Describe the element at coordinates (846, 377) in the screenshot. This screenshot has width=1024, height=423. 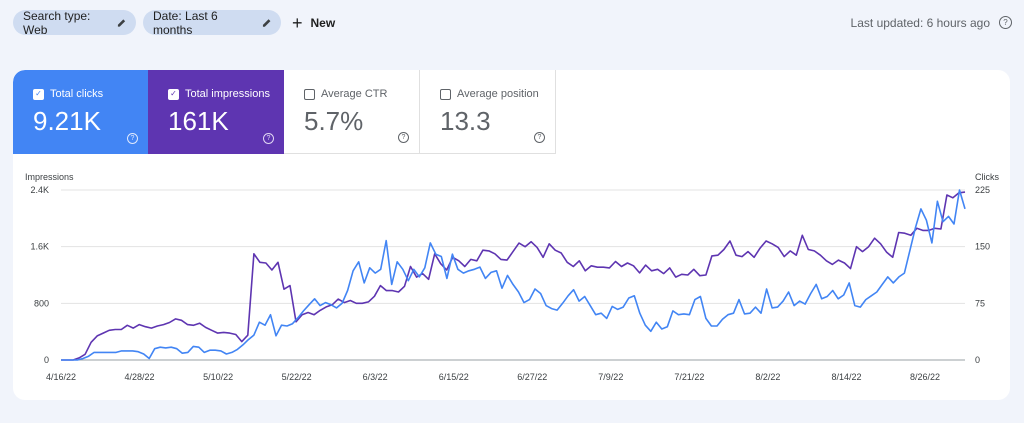
I see `x-tick-label: 8/14/22` at that location.